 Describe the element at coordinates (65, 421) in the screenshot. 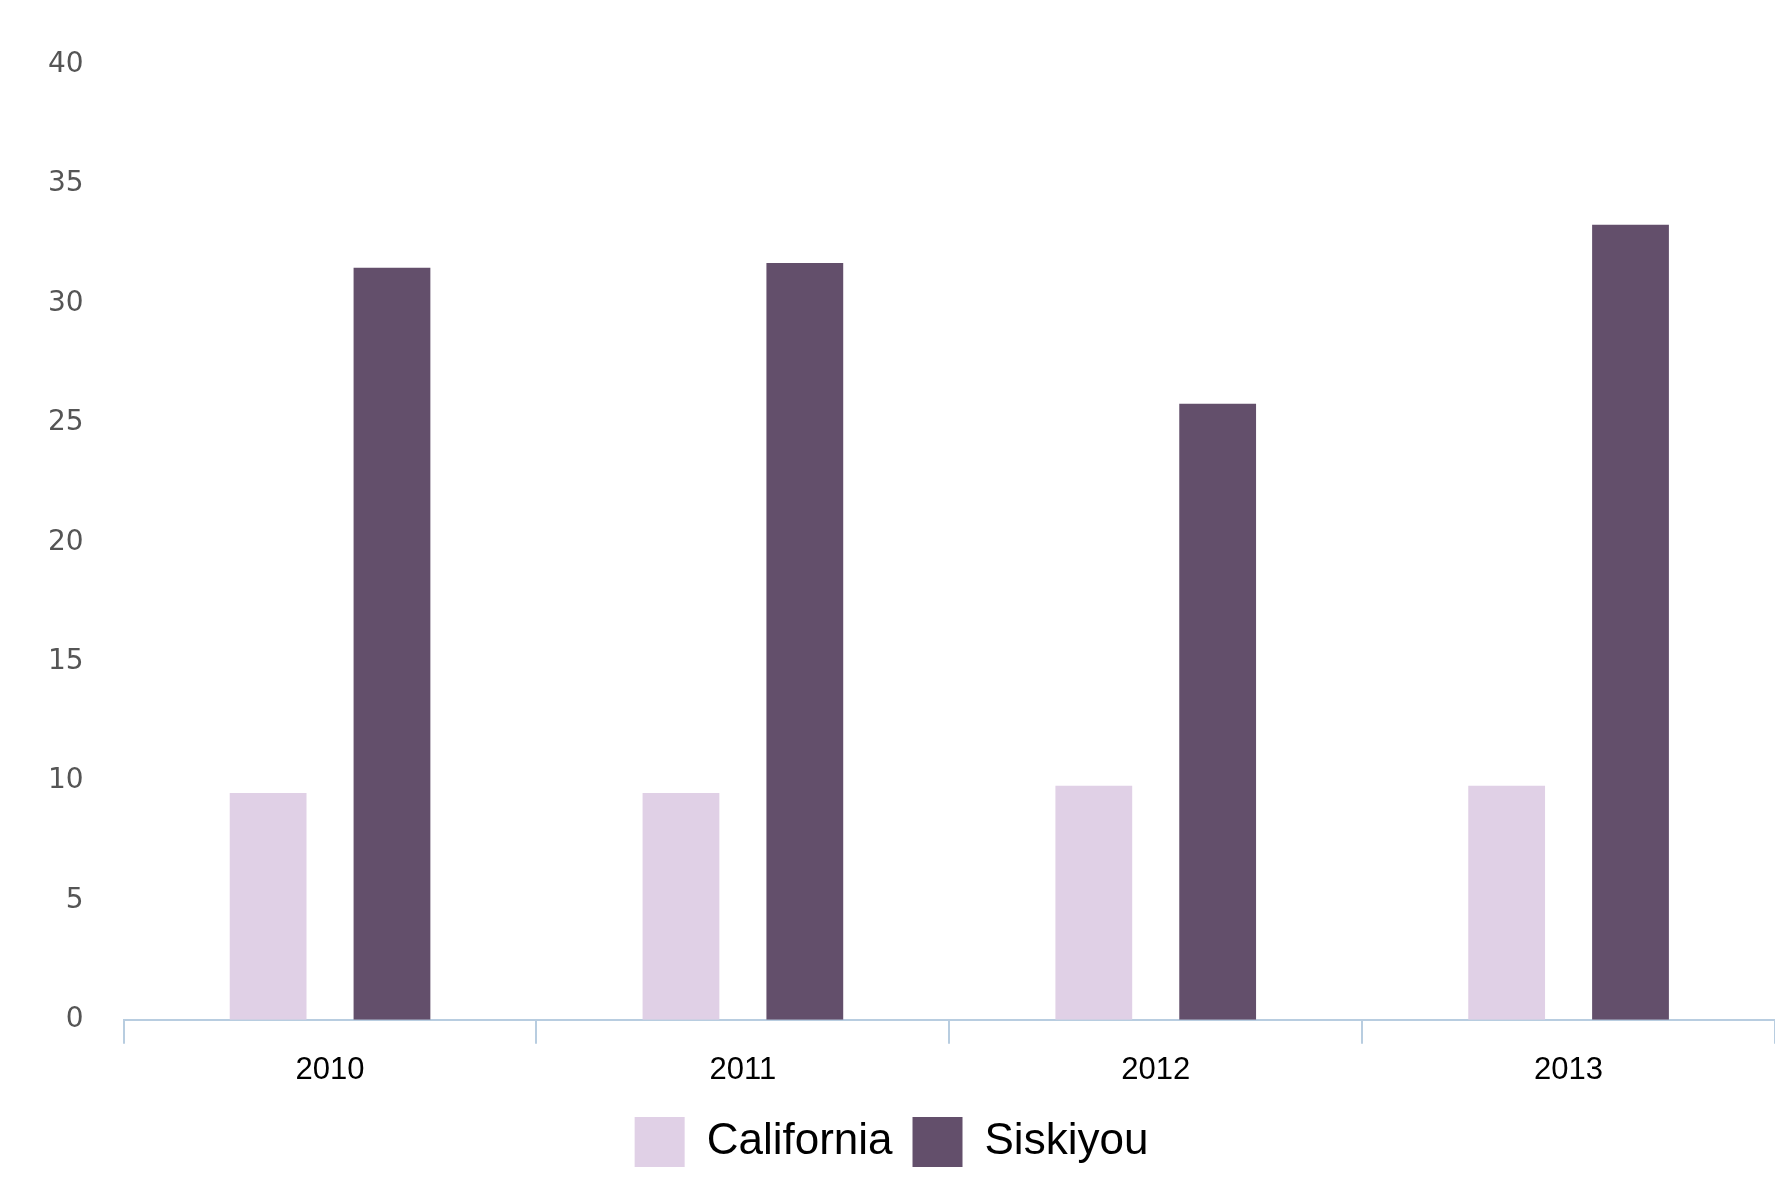

I see `y-tick-label: 25` at that location.